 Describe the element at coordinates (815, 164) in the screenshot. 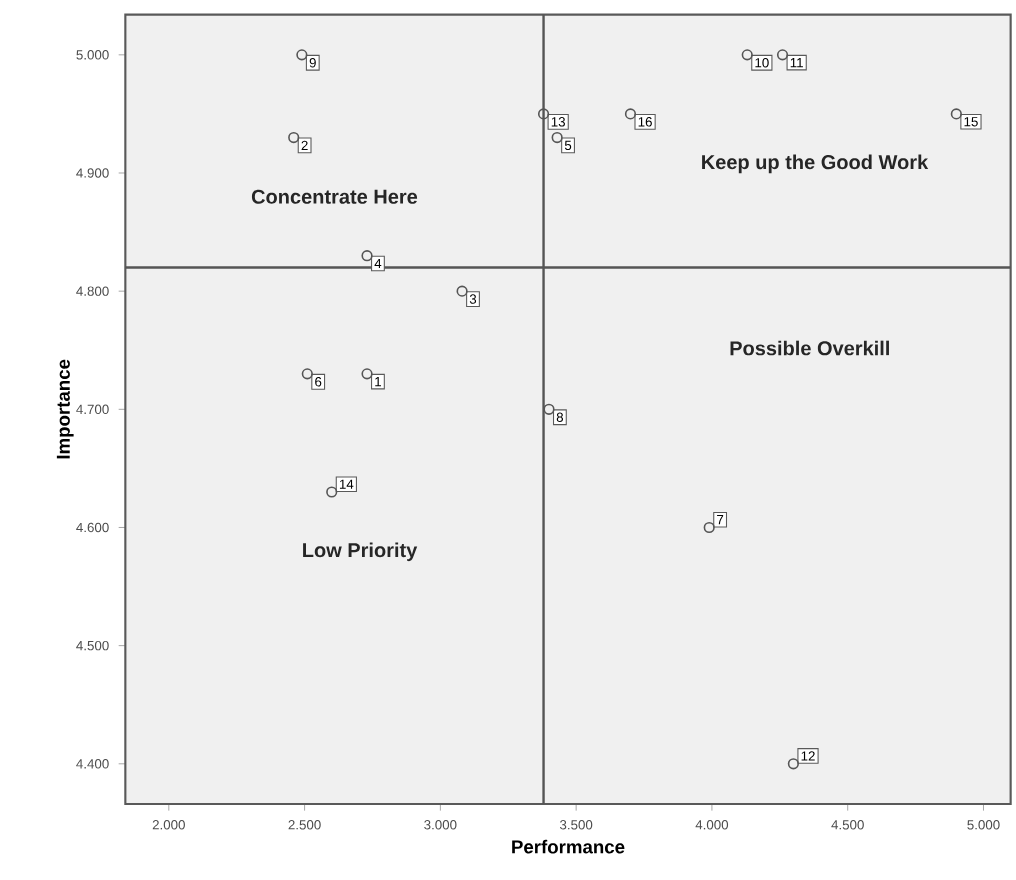

I see `annotation: Keep up the Good Work` at that location.